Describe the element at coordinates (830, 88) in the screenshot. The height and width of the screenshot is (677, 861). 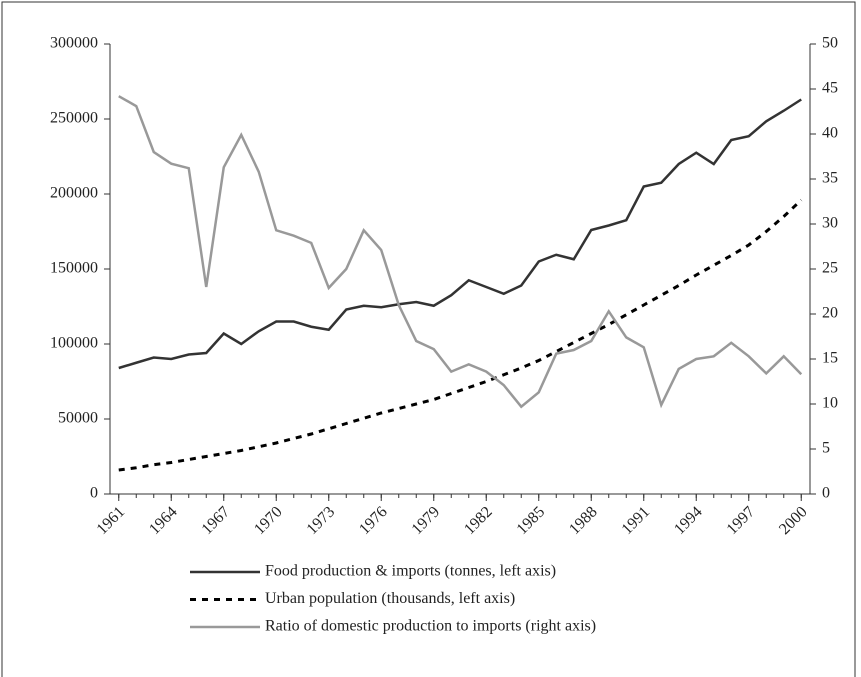
I see `y2-tick-label: 45` at that location.